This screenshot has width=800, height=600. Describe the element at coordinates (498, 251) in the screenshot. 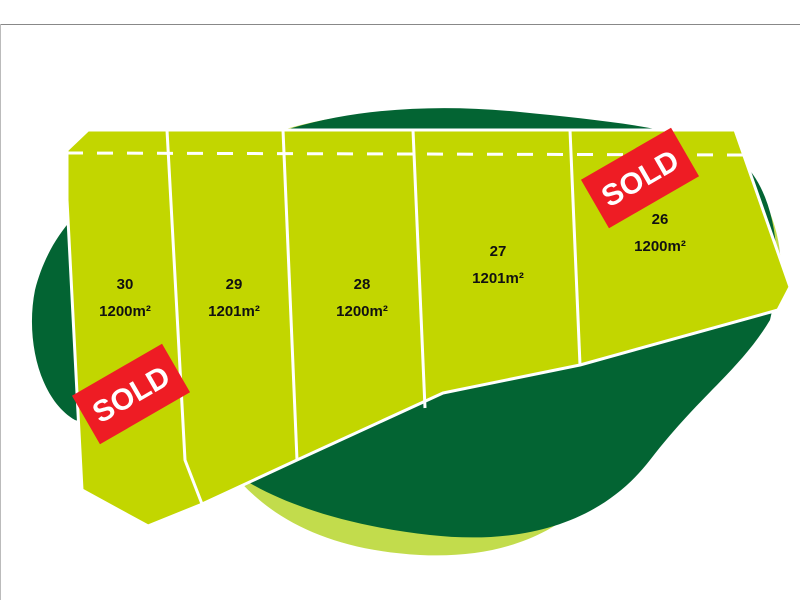

I see `lot-number: 27` at that location.